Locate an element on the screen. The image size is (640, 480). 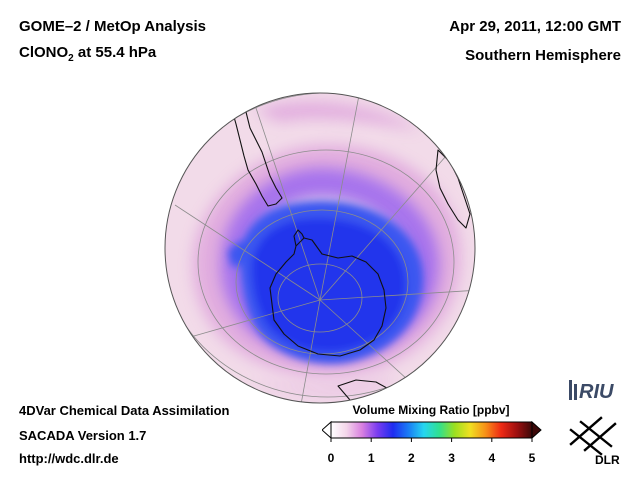
hemisphere-label: Southern Hemisphere is located at coordinates (543, 55).